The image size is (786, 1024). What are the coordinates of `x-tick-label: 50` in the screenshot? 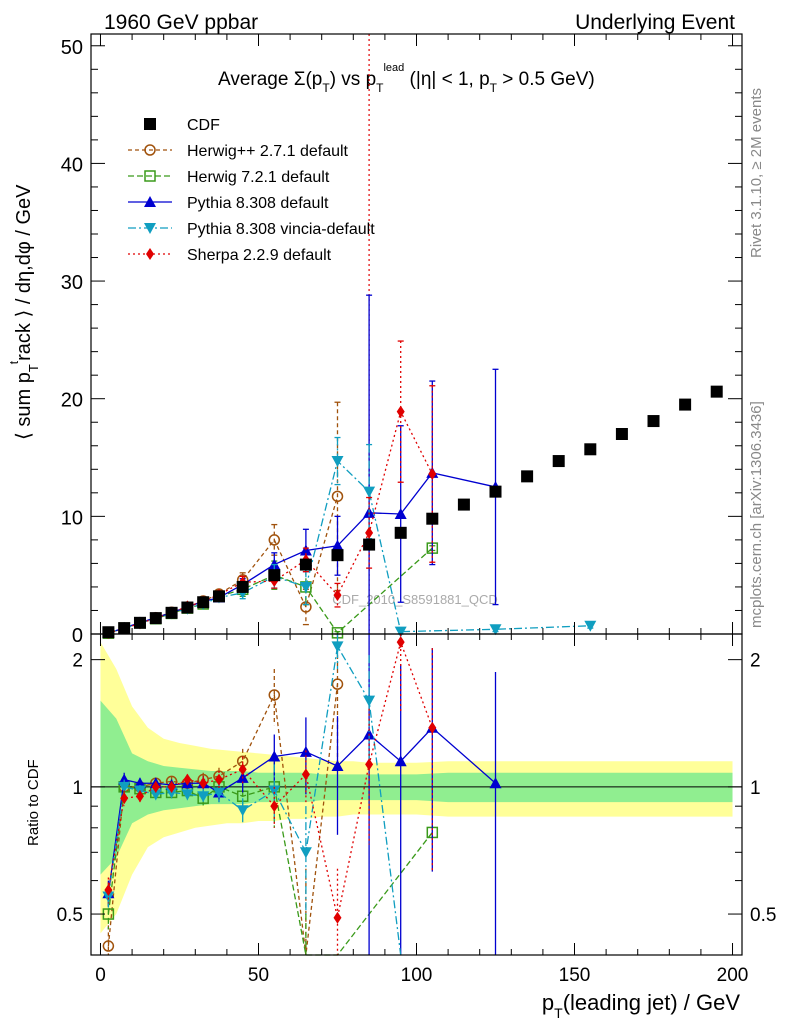 It's located at (258, 975).